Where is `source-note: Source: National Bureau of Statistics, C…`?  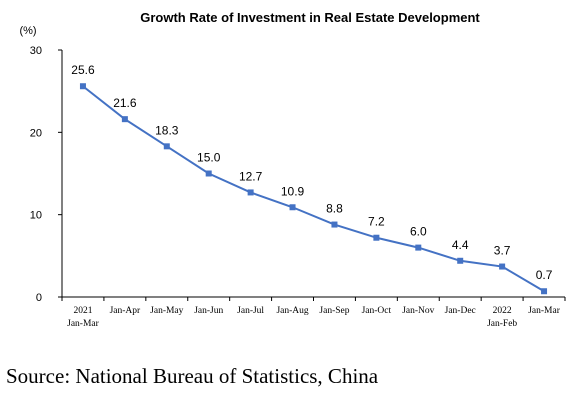
source-note: Source: National Bureau of Statistics, C… is located at coordinates (192, 376).